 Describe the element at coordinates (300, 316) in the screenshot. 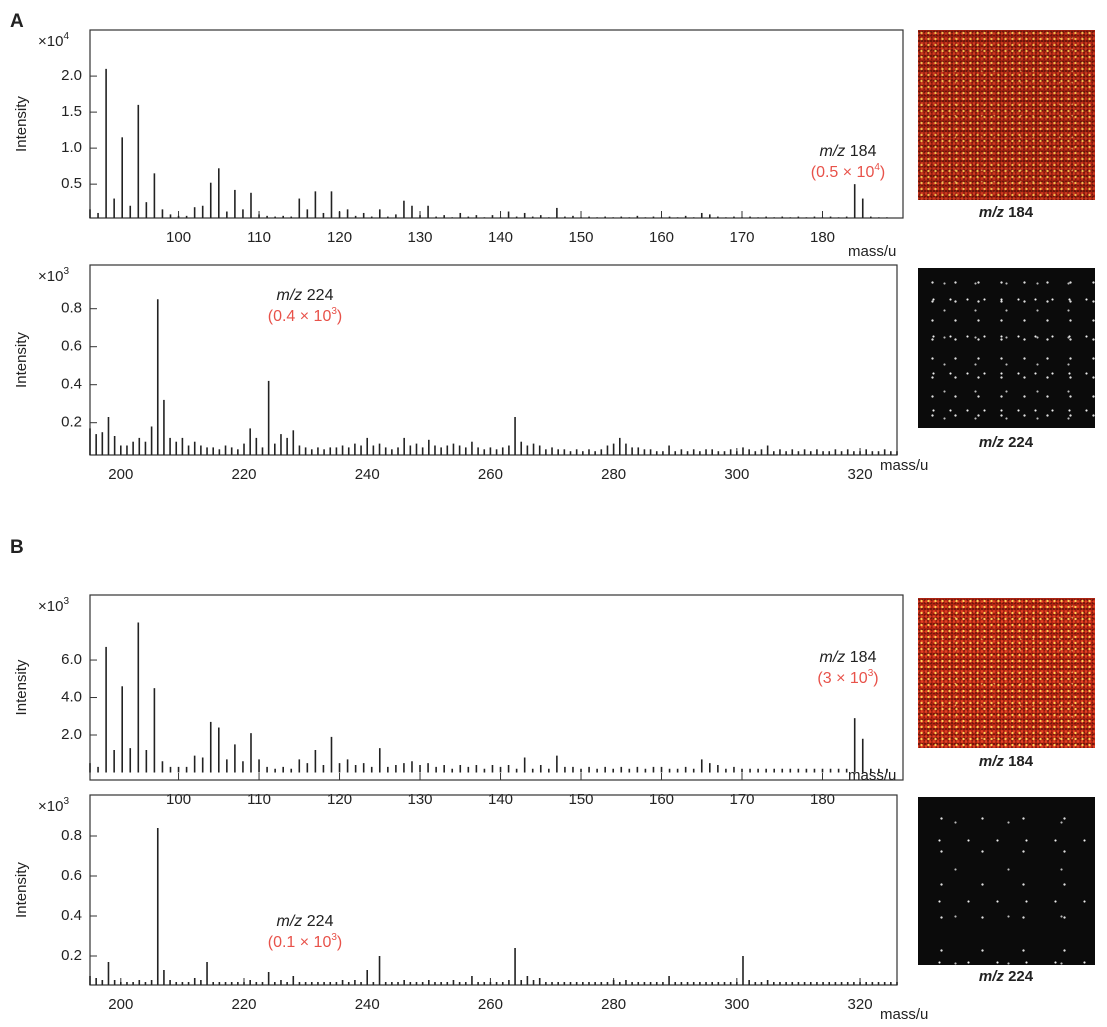

I see `note: (0.4 × 10` at that location.